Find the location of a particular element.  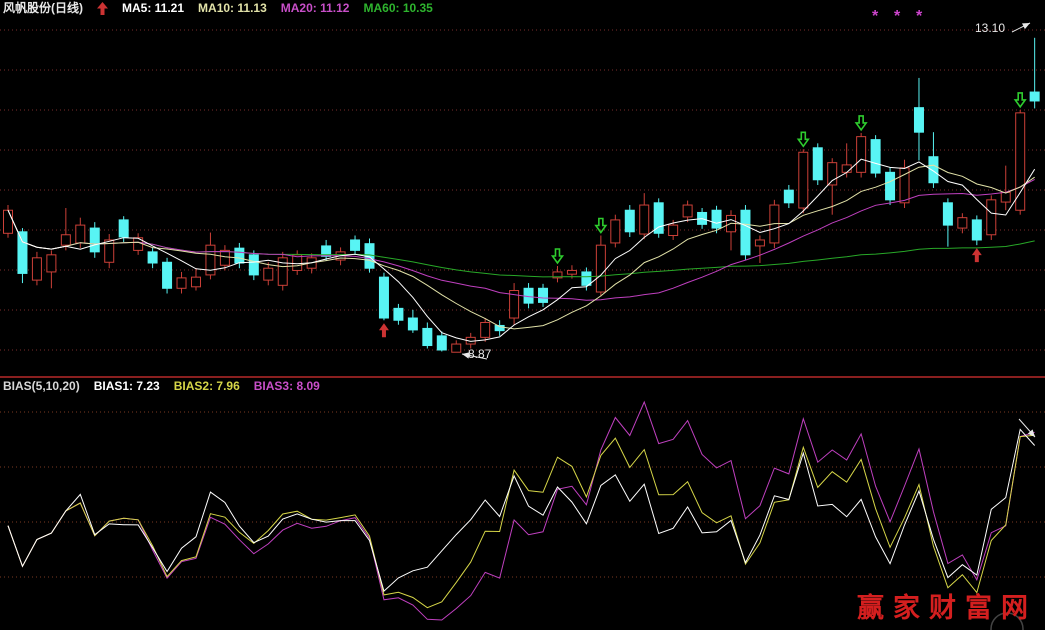

ma10-value: MA10: 11.13 is located at coordinates (232, 8).